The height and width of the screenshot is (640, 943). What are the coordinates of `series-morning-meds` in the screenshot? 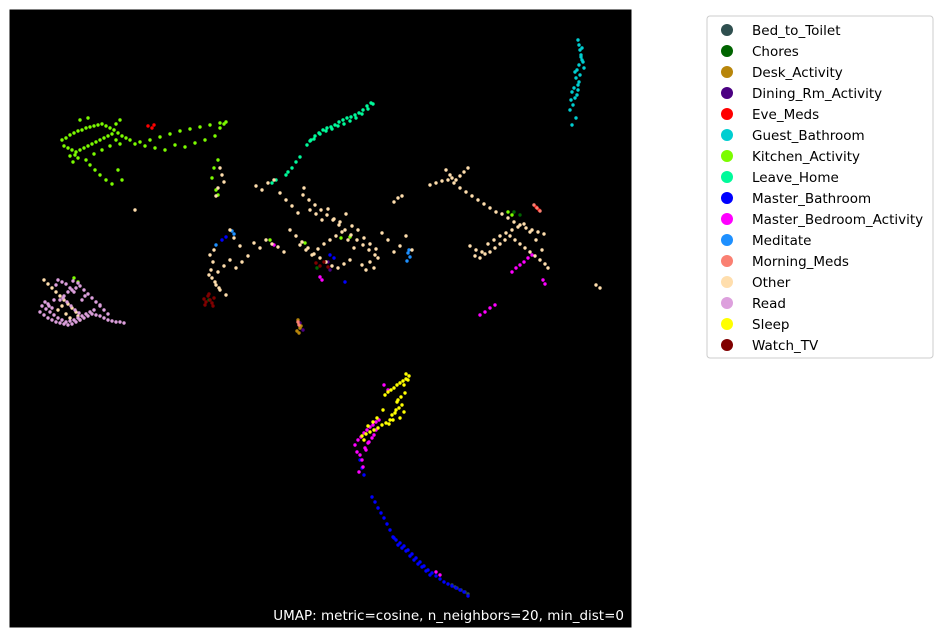 It's located at (419, 265).